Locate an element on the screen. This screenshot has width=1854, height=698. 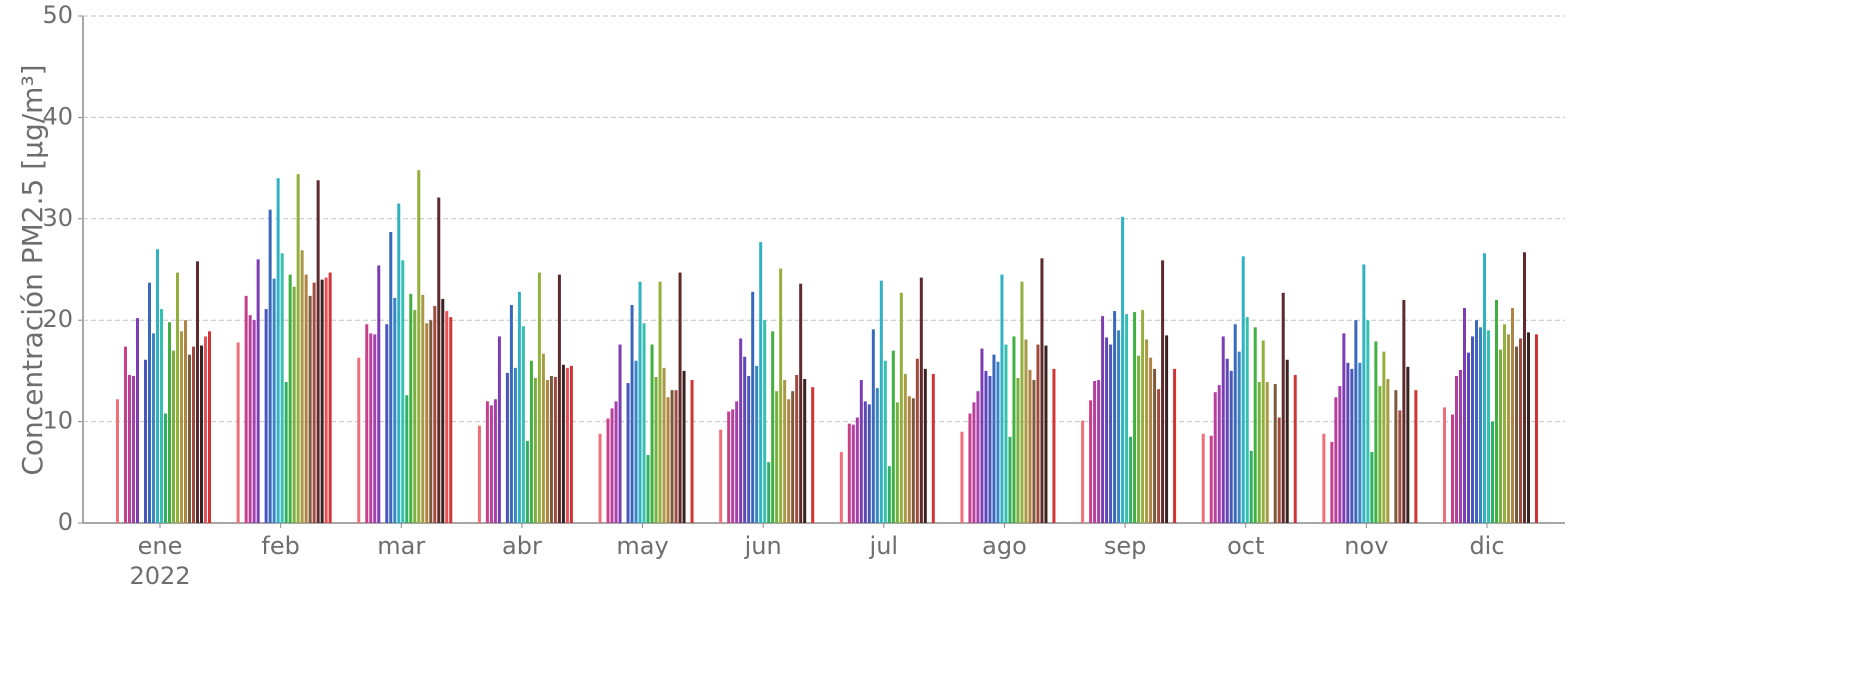
x-tick-label: jul is located at coordinates (884, 546).